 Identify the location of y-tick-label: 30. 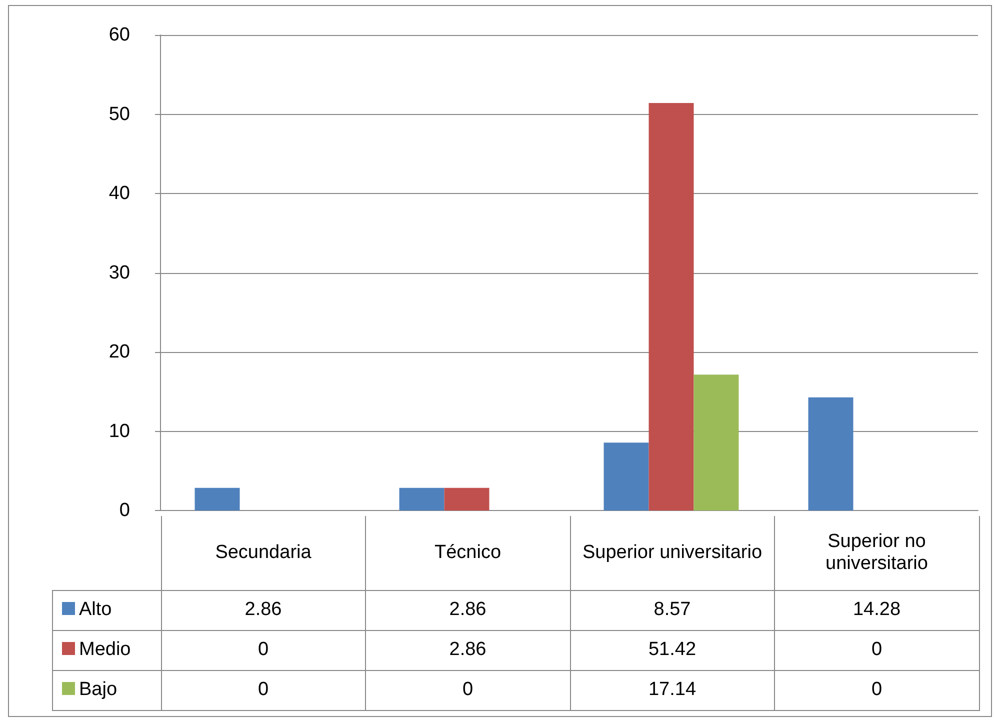
(119, 273).